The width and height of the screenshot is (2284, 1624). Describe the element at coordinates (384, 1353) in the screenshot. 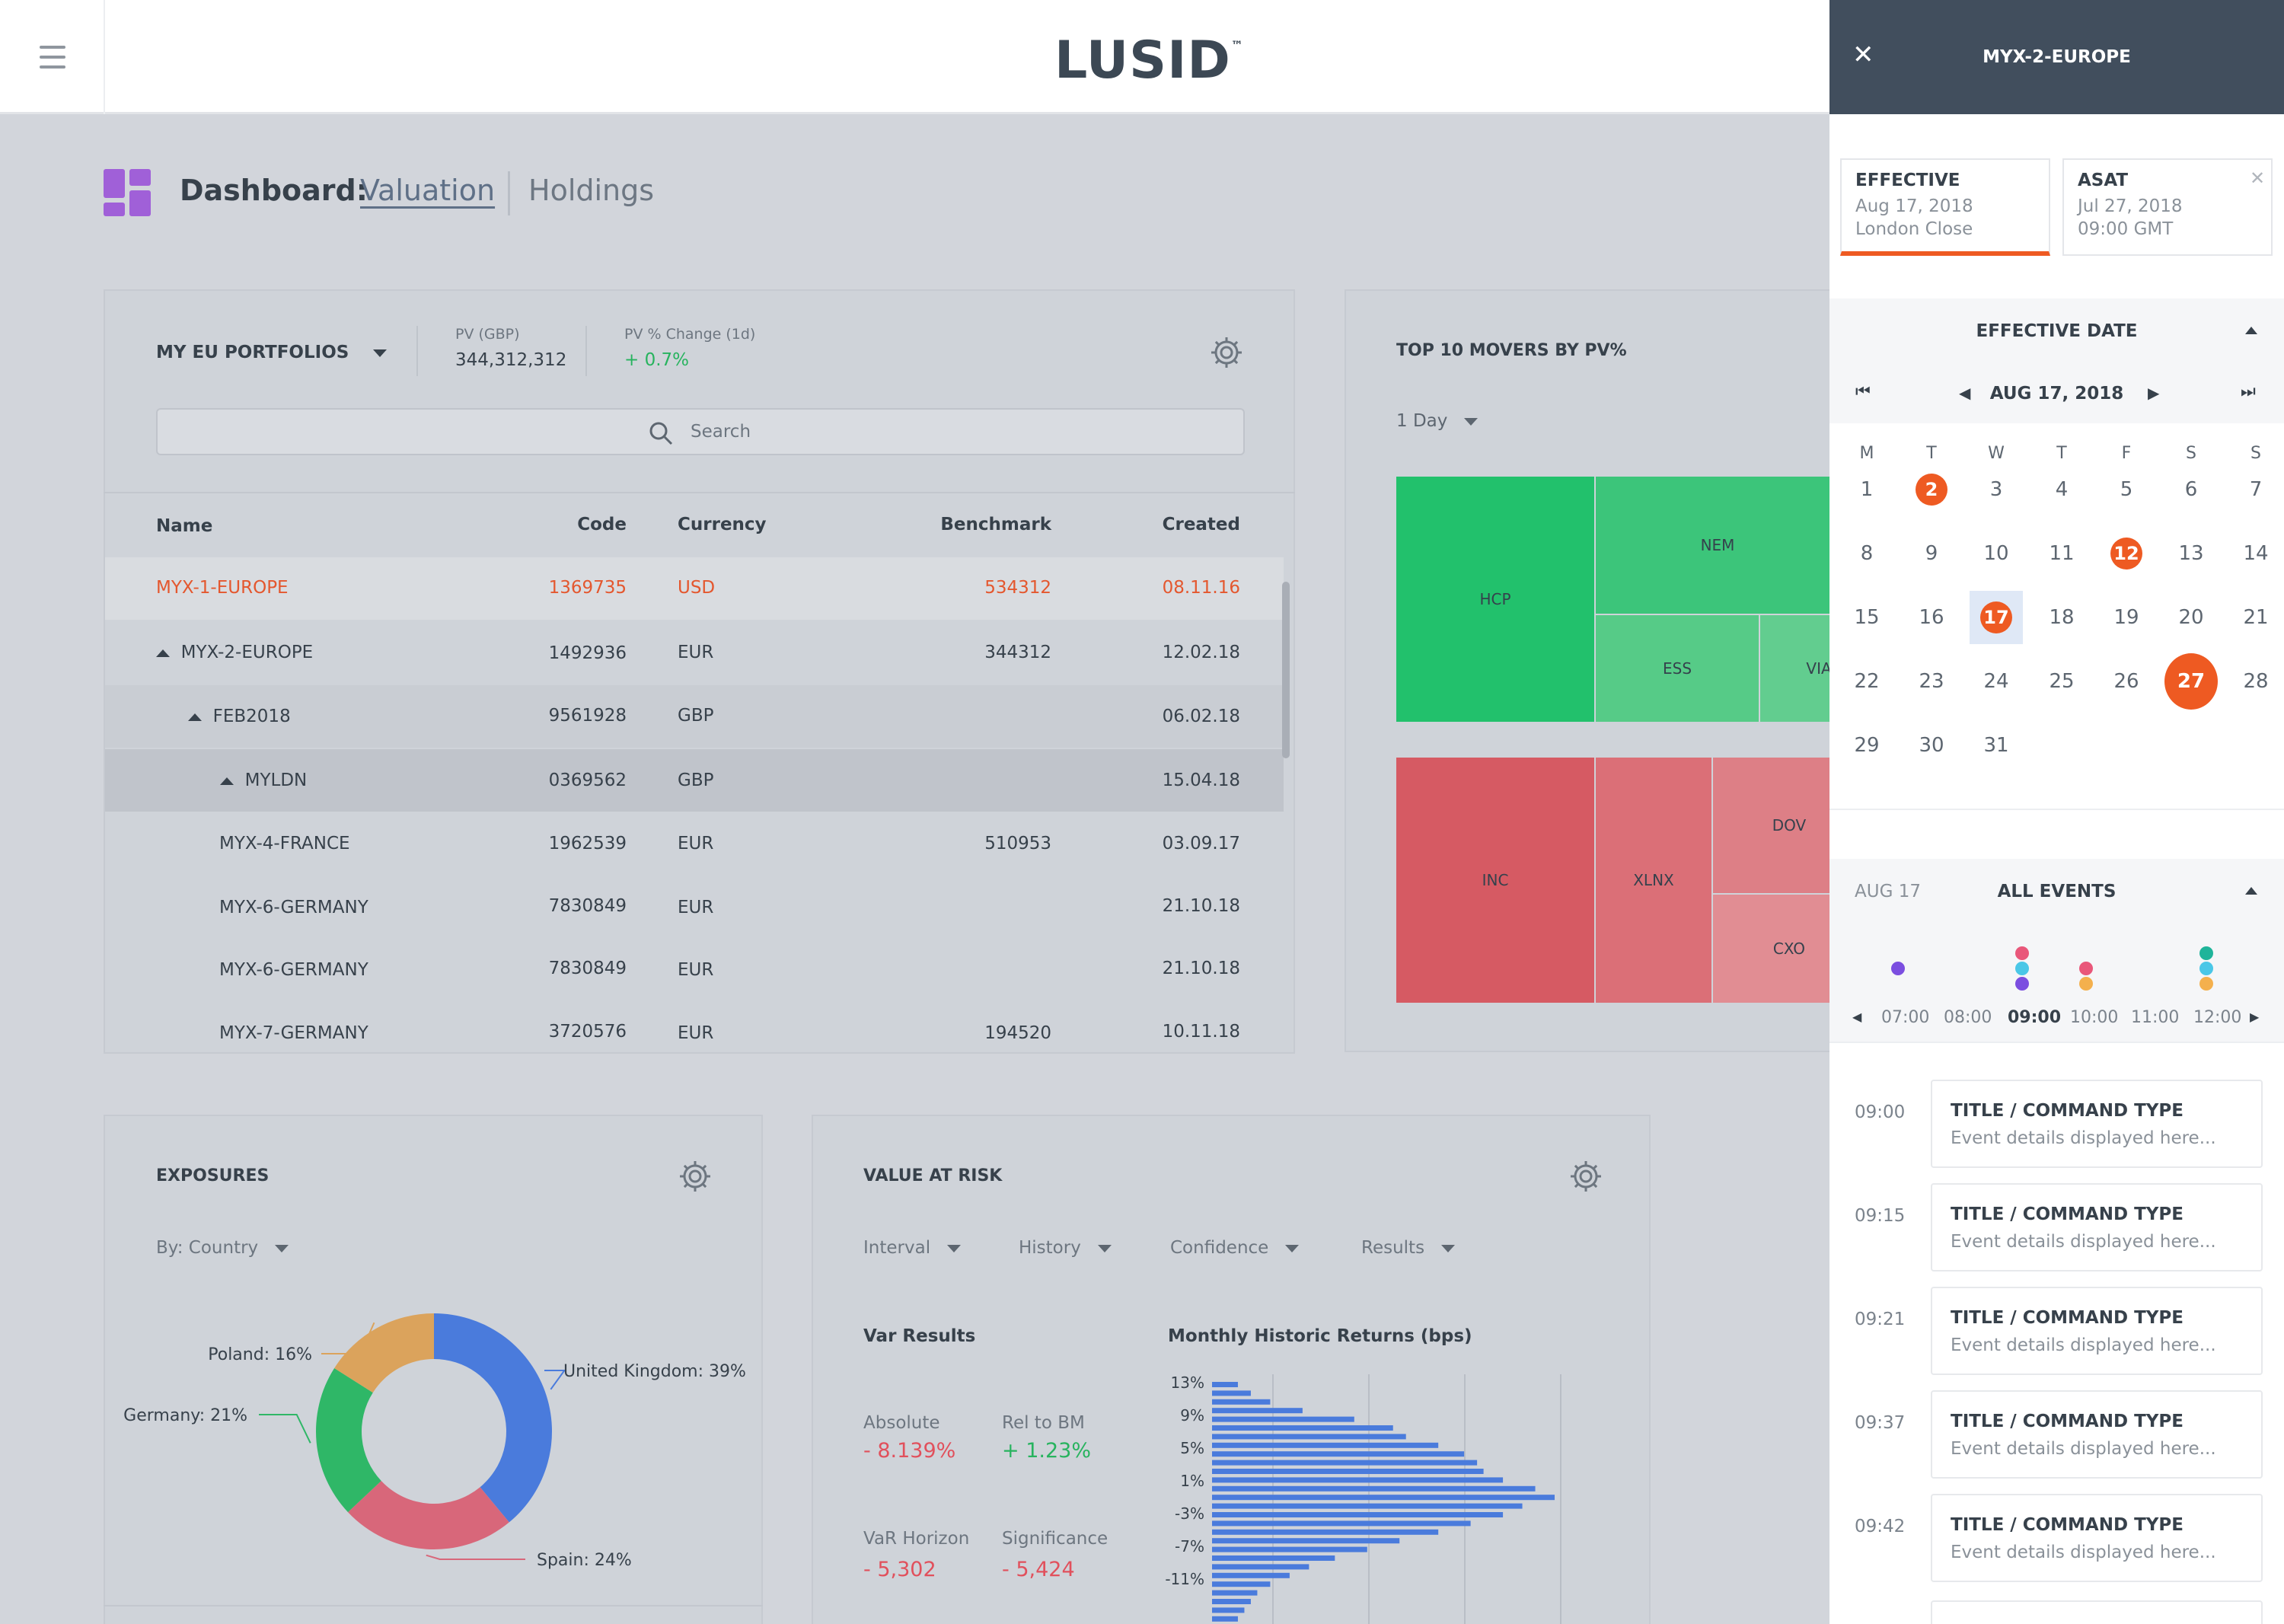

I see `donut-slice-poland` at that location.